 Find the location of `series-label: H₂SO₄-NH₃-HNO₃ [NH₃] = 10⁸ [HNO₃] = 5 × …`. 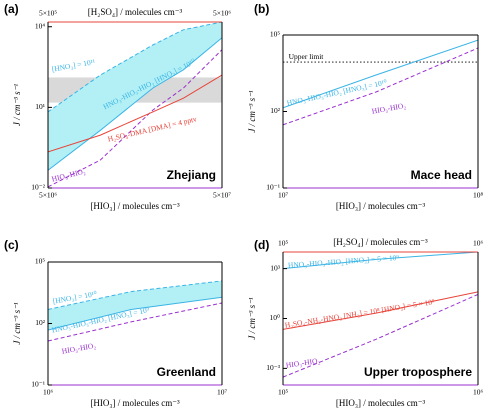

series-label: H₂SO₄-NH₃-HNO₃ [NH₃] = 10⁸ [HNO₃] = 5 × … is located at coordinates (359, 313).